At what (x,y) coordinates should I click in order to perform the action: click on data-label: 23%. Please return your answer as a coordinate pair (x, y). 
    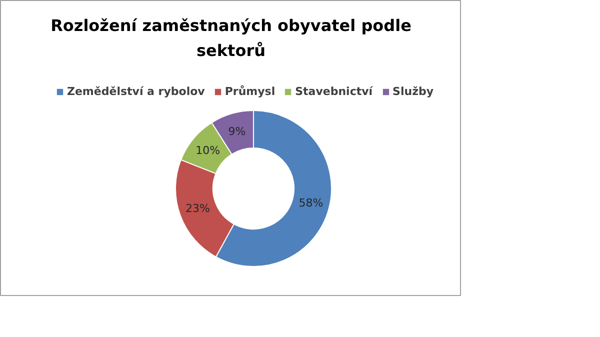
    Looking at the image, I should click on (198, 209).